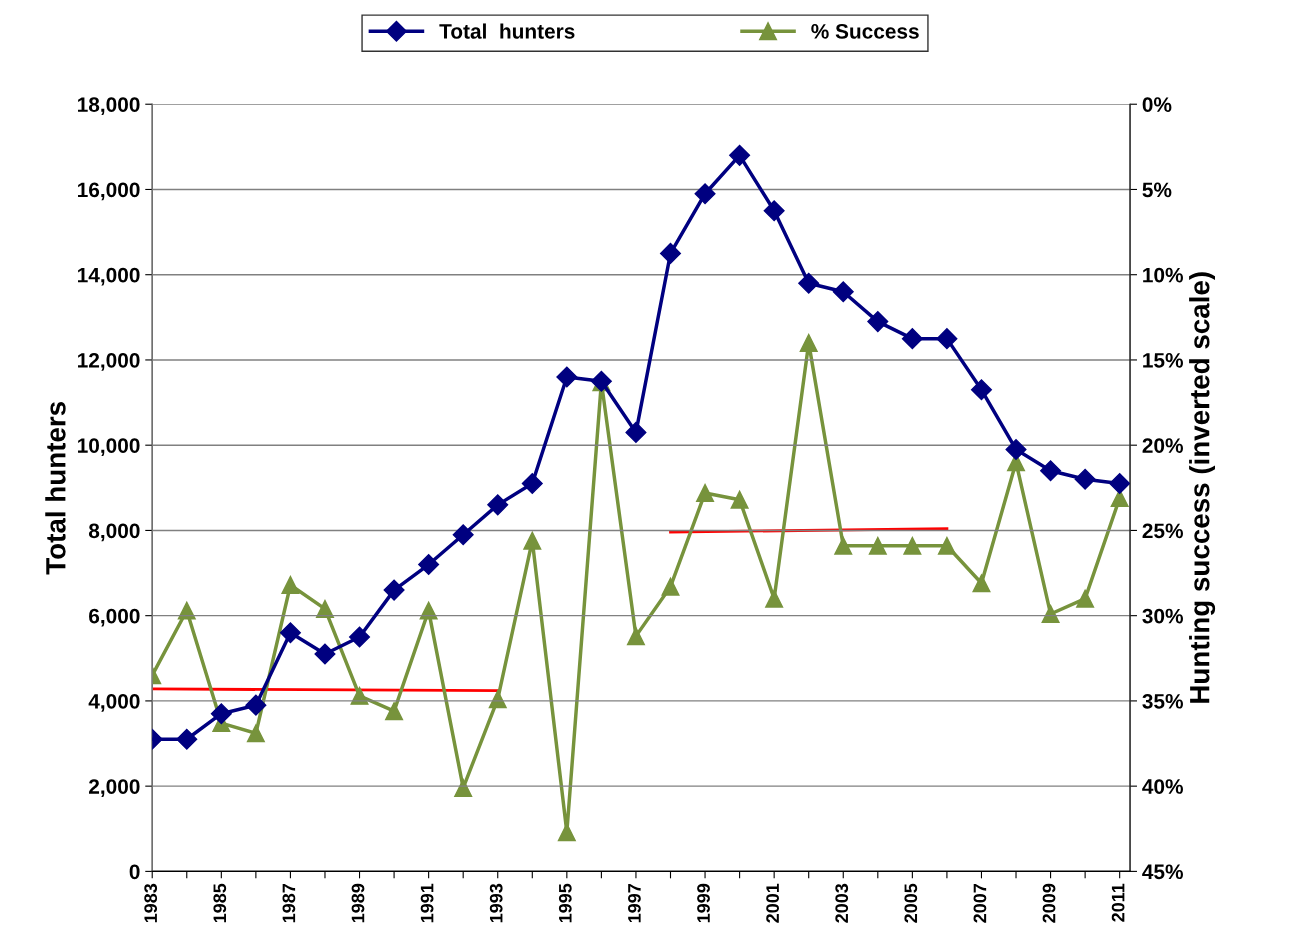 The width and height of the screenshot is (1290, 939). What do you see at coordinates (1163, 360) in the screenshot?
I see `y2-tick-label: 15%` at bounding box center [1163, 360].